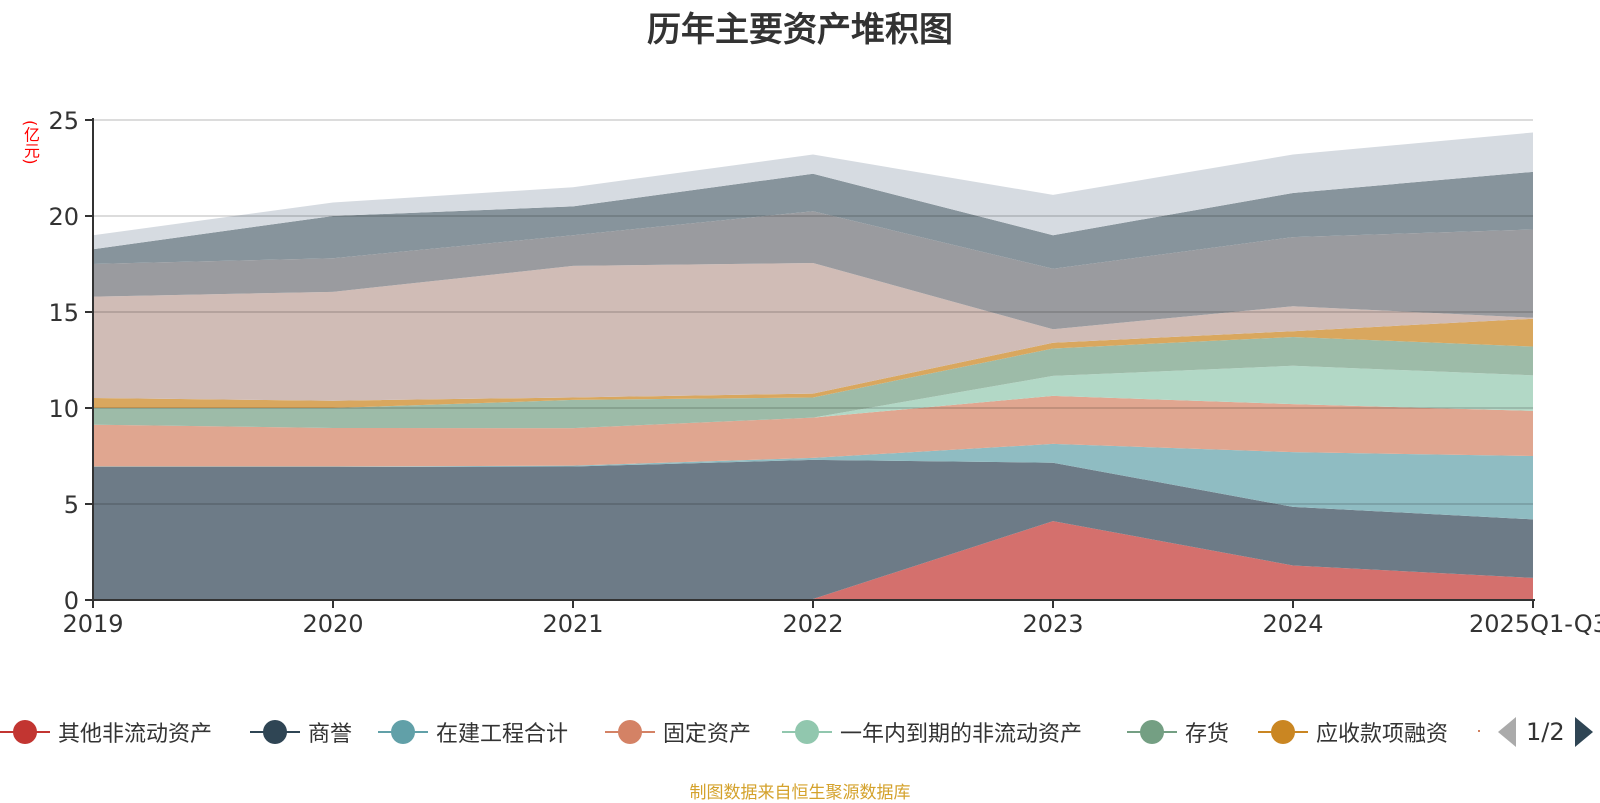  I want to click on y-tick-label: 5, so click(71, 505).